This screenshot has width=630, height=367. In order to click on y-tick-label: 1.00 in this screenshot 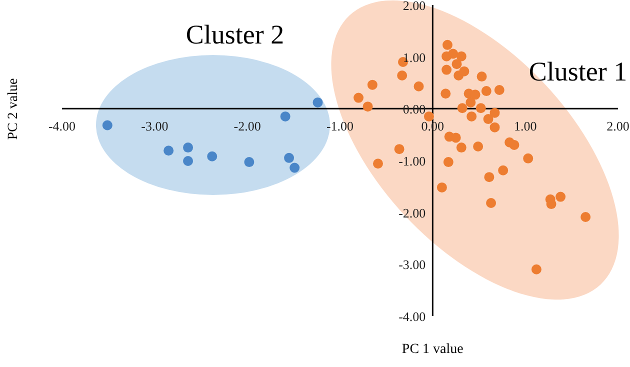, I will do `click(414, 57)`.